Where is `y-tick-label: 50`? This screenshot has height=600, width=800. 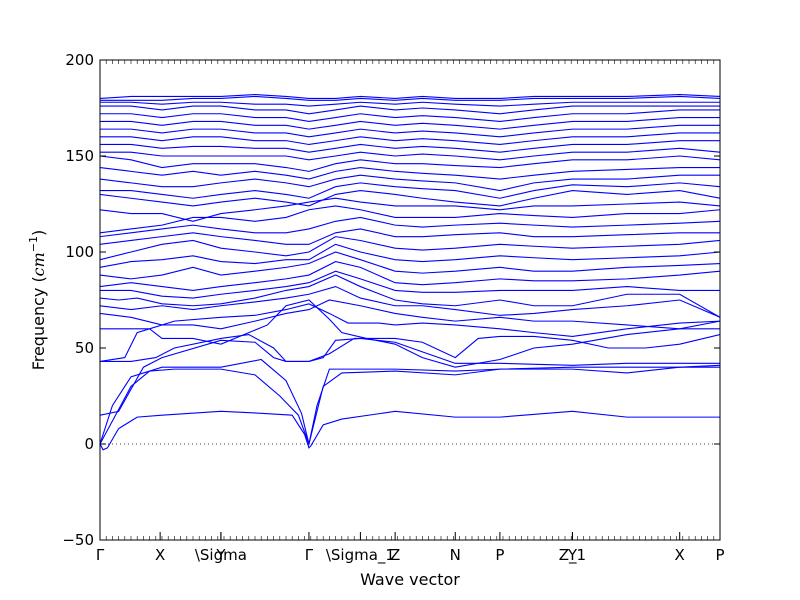
y-tick-label: 50 is located at coordinates (84, 348).